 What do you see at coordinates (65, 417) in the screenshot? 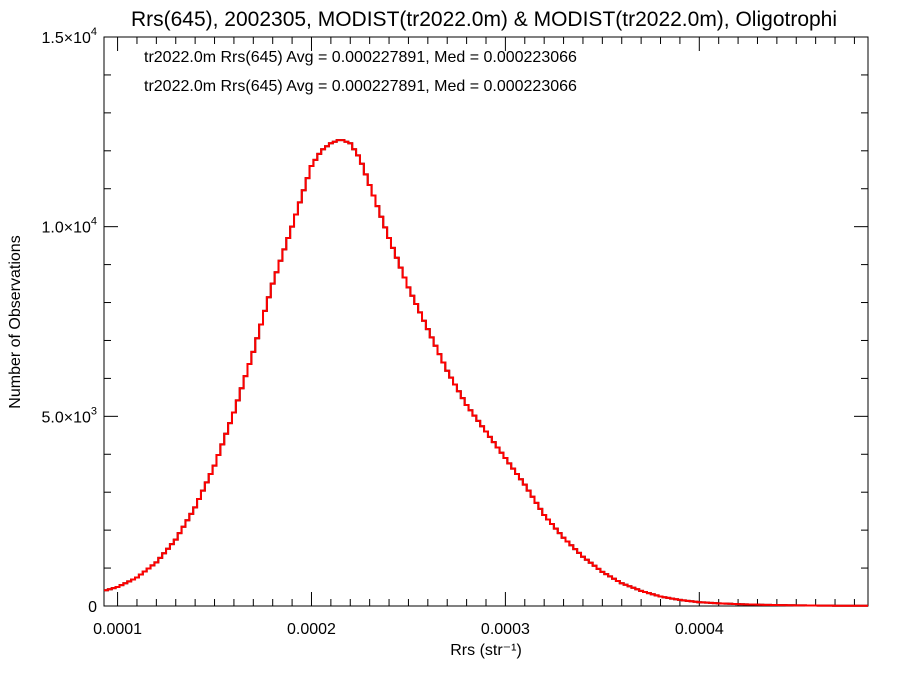
I see `y-tick-mantissa: 5.0×10` at bounding box center [65, 417].